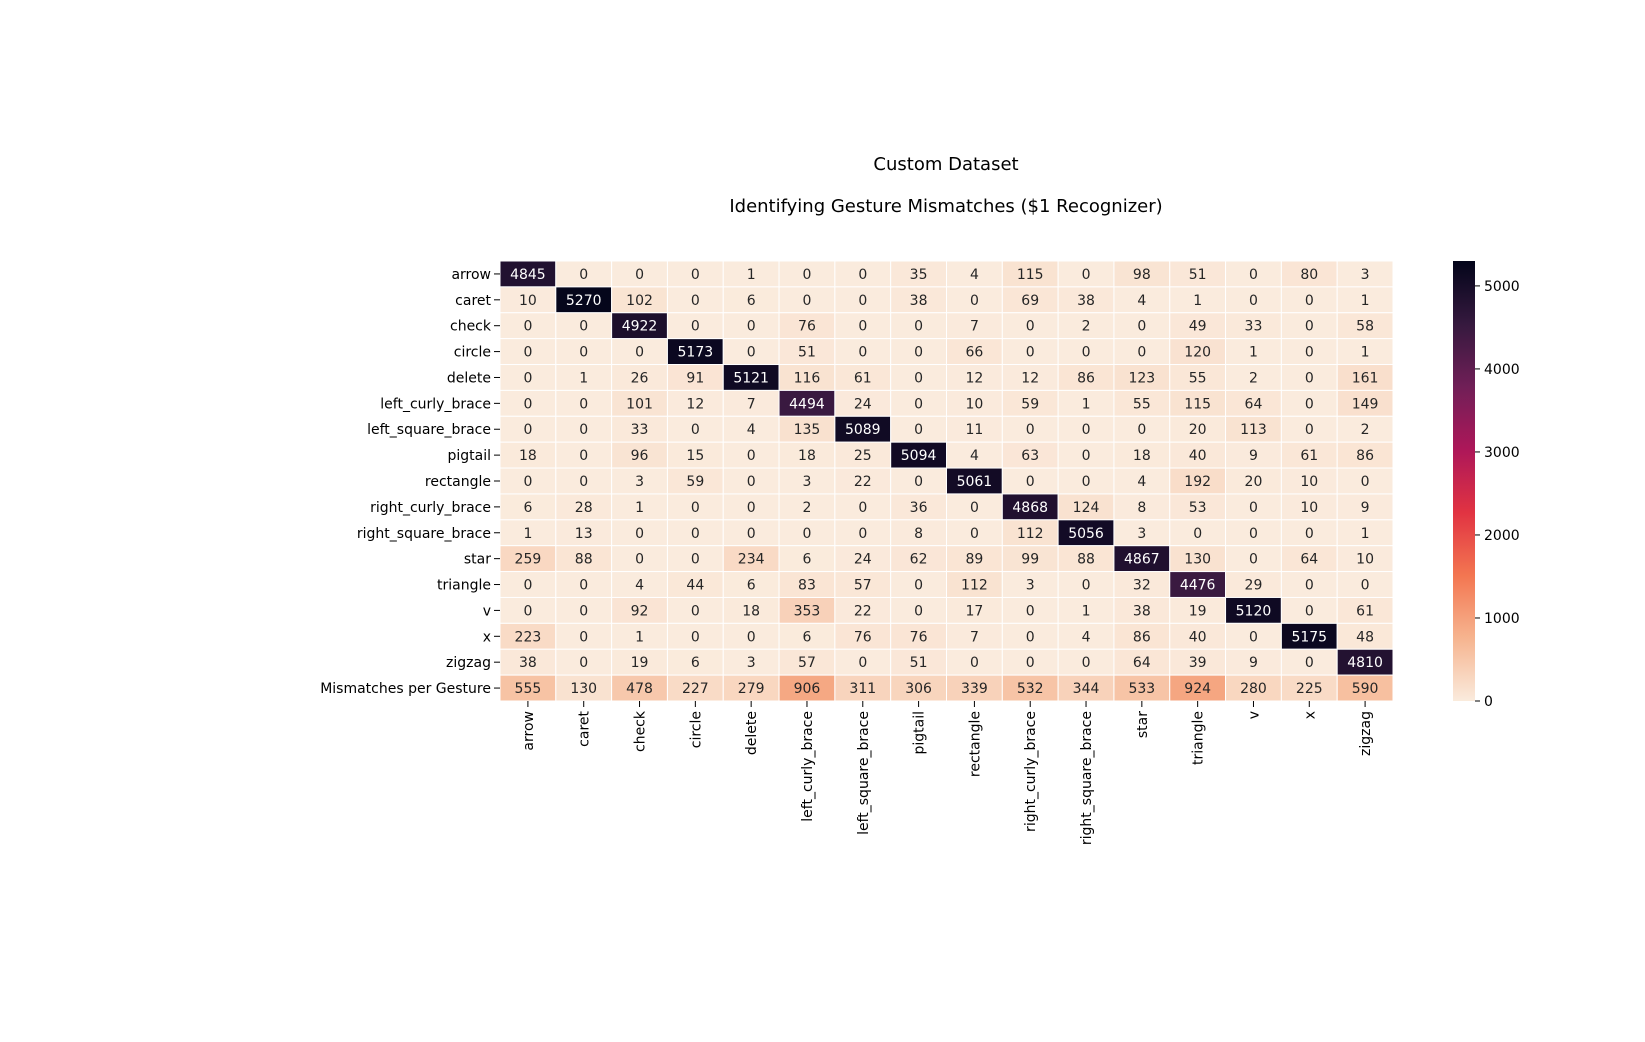  Describe the element at coordinates (487, 637) in the screenshot. I see `row-label: x` at that location.